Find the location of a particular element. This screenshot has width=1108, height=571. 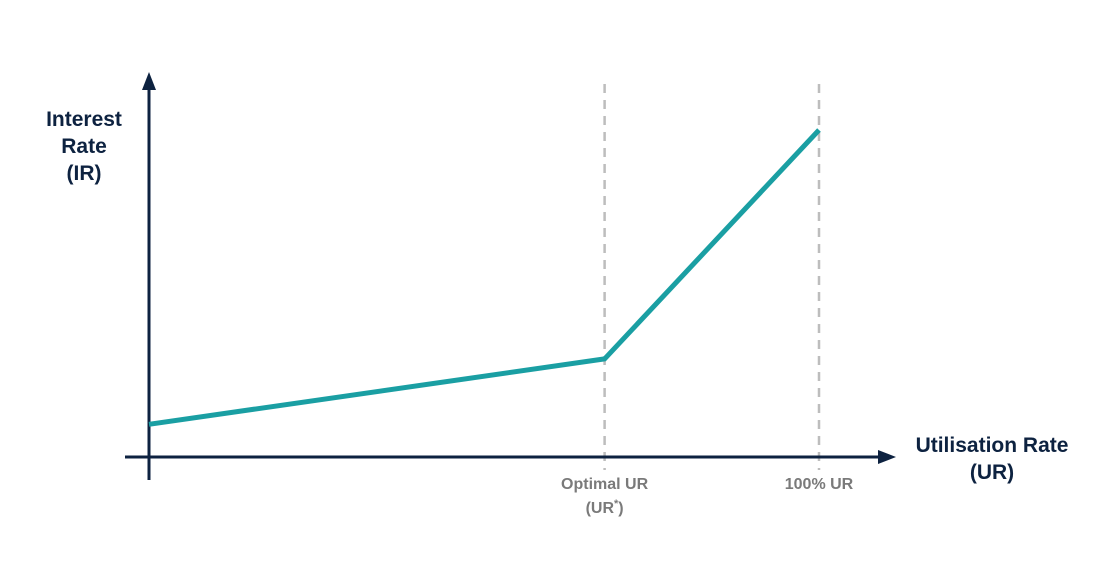

y-axis-title-line-3: (IR) is located at coordinates (84, 173).